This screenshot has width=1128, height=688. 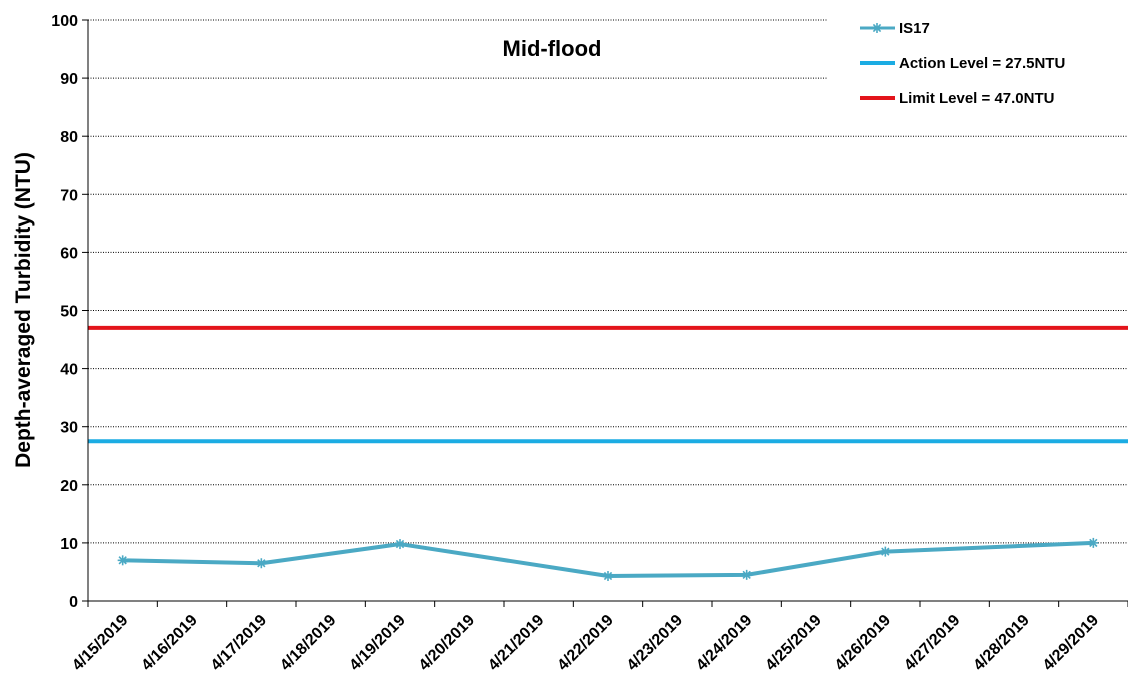 What do you see at coordinates (447, 643) in the screenshot?
I see `x-tick-label: 4/20/2019` at bounding box center [447, 643].